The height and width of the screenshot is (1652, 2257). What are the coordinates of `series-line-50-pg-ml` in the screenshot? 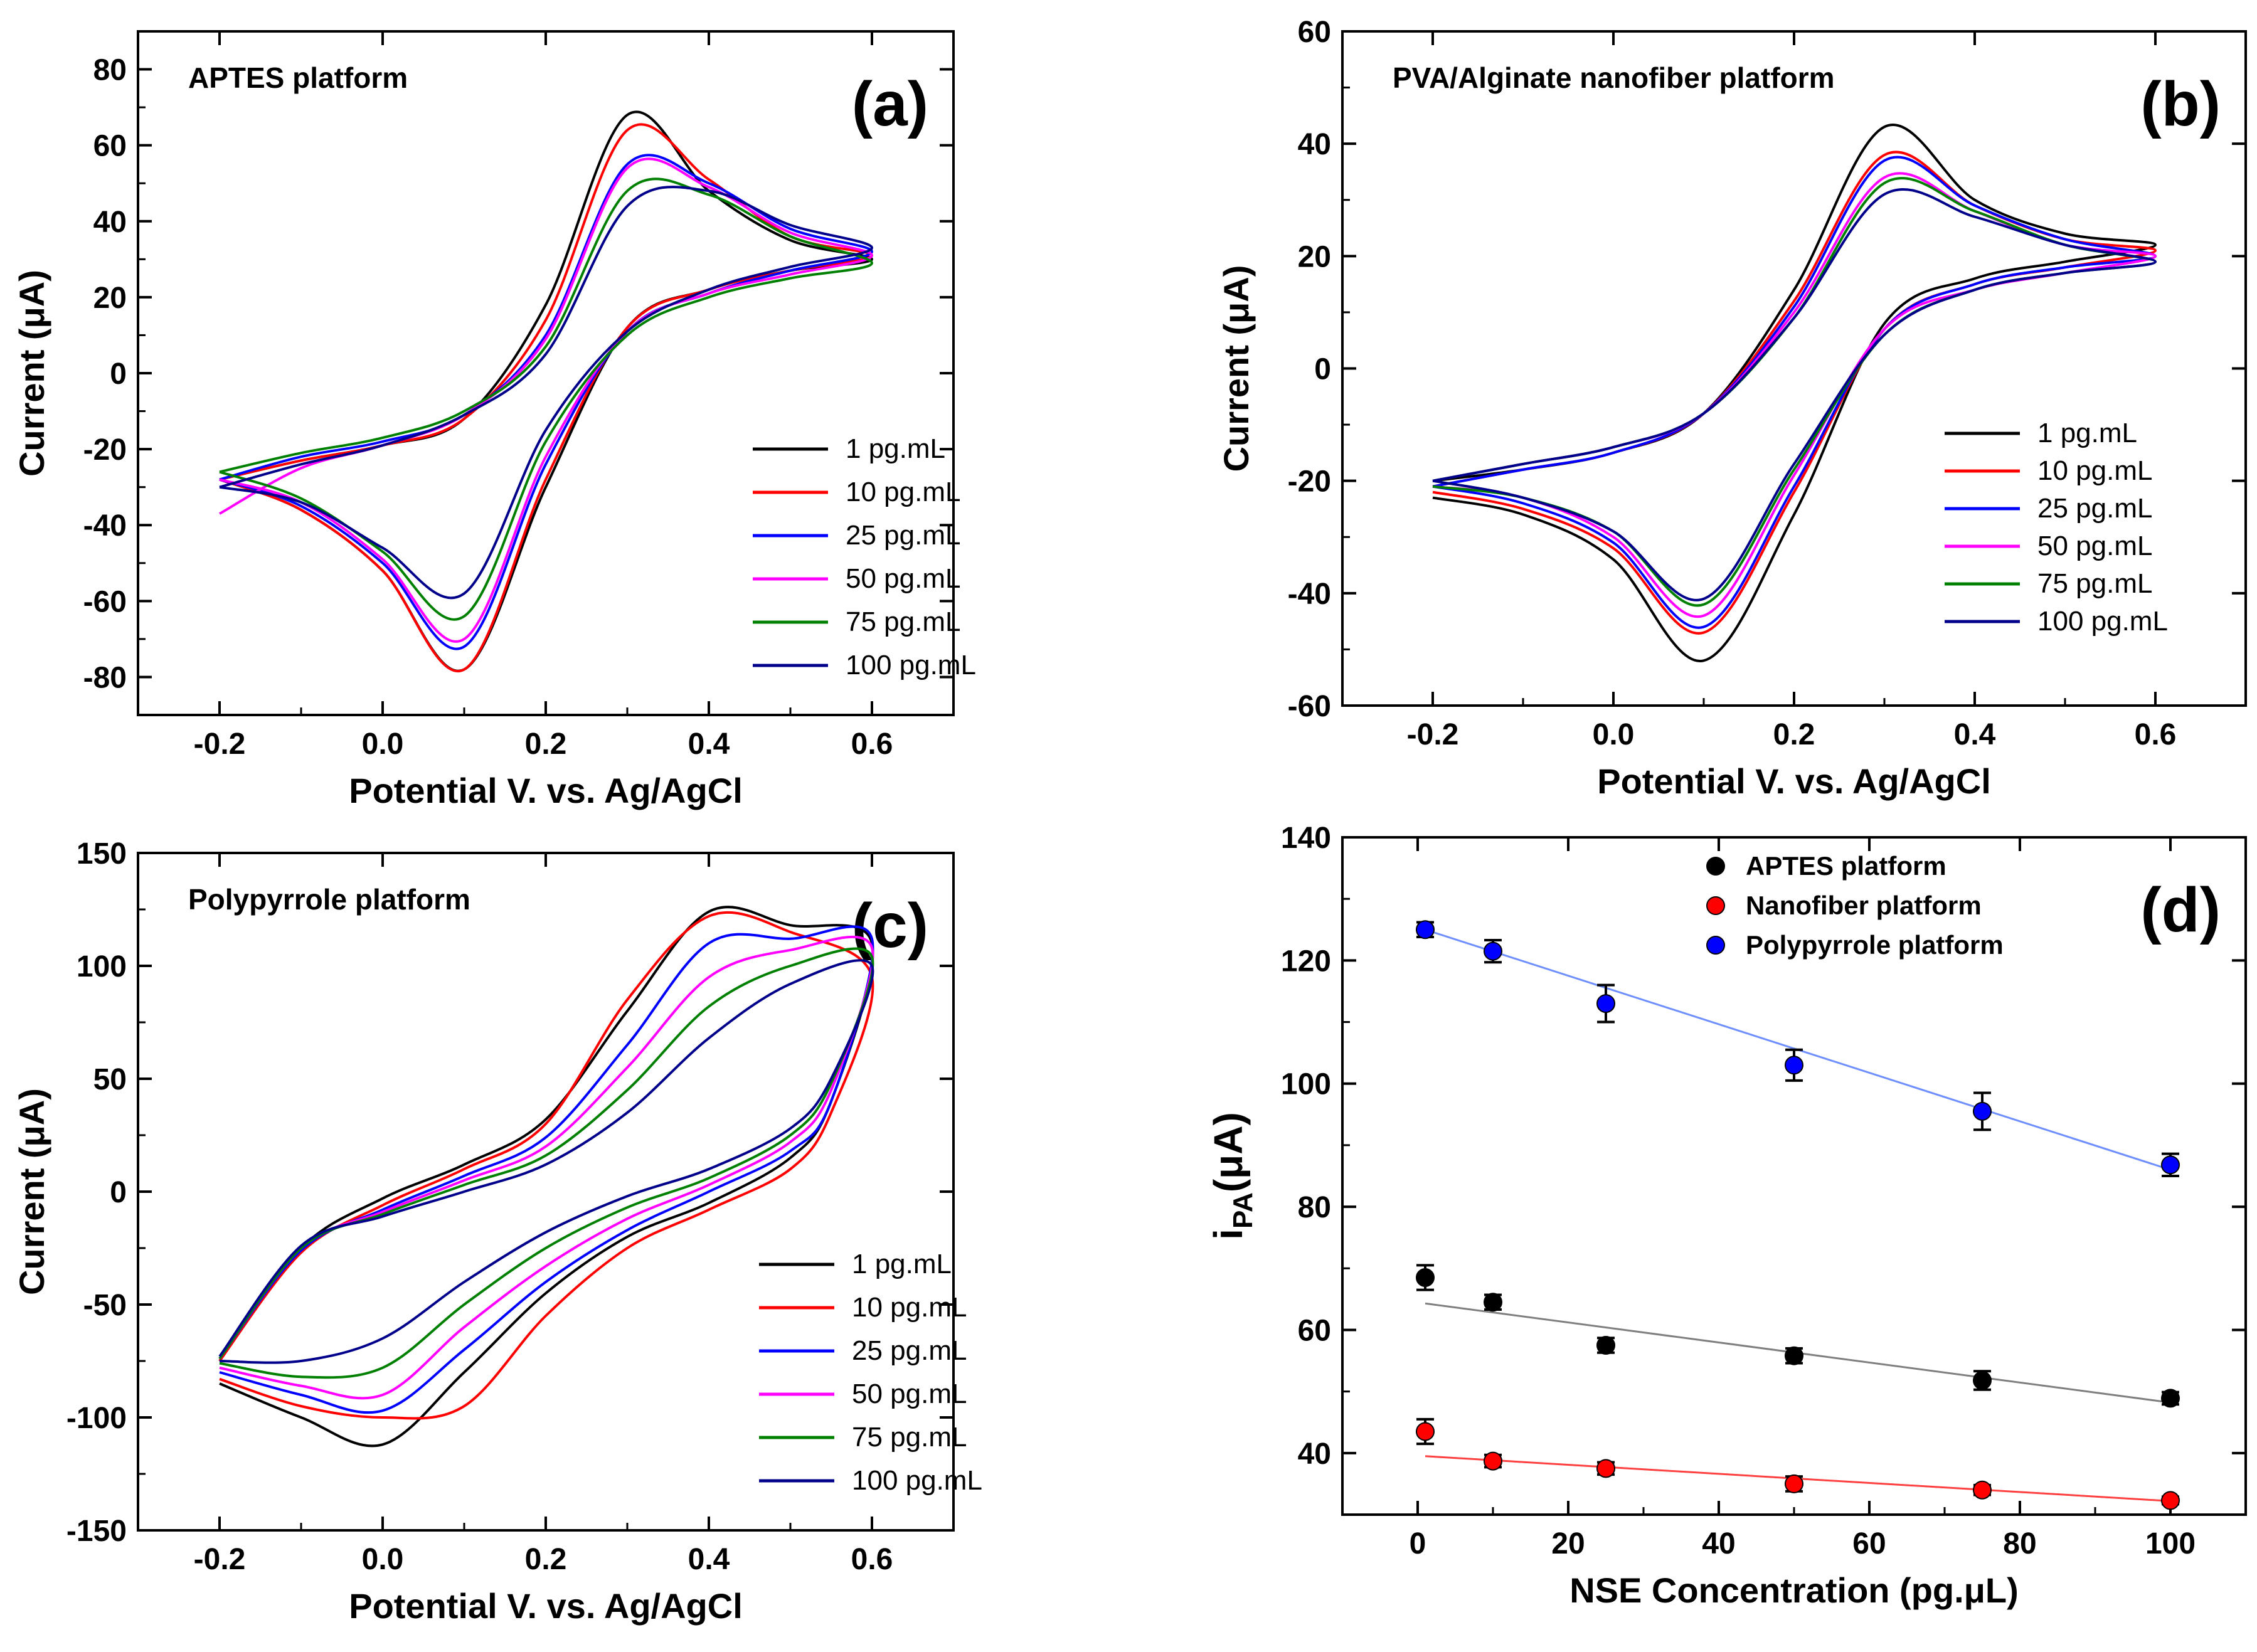 It's located at (546, 400).